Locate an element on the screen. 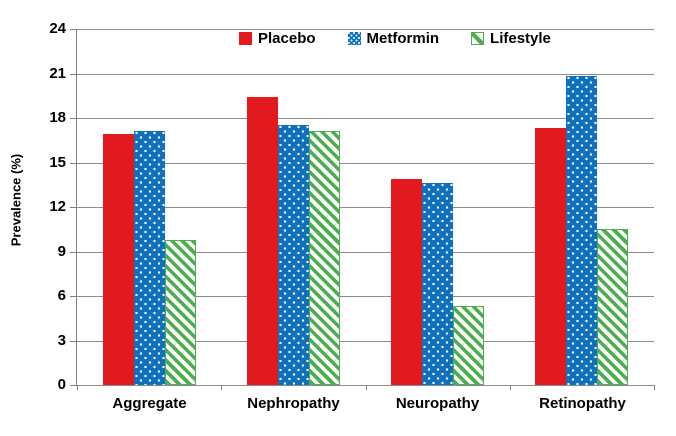 This screenshot has width=676, height=436. y-tick-label-0: 0 is located at coordinates (61, 384).